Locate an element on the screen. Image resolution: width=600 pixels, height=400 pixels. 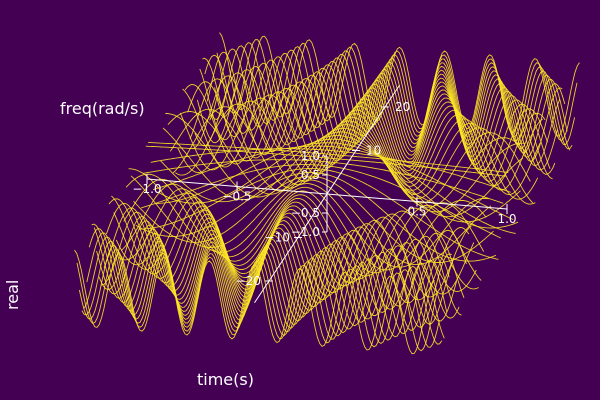
z-tick-label: 0.5 is located at coordinates (310, 175).